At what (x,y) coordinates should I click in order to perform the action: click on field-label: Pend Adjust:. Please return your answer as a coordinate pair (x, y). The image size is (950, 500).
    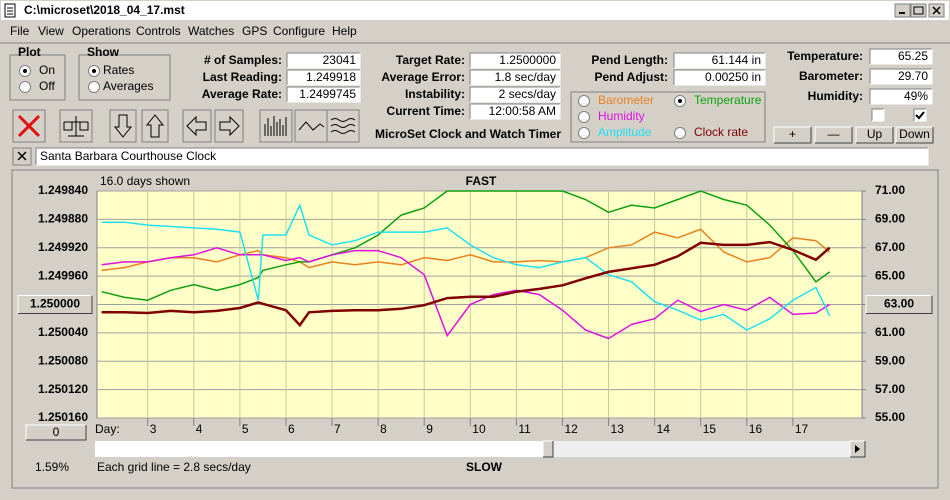
    Looking at the image, I should click on (631, 77).